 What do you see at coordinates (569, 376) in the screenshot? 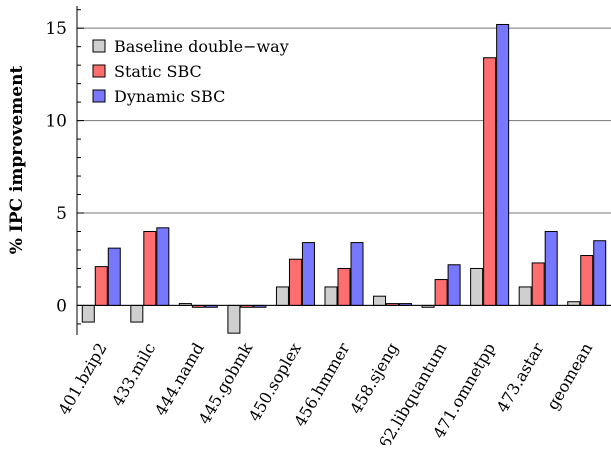
I see `x-tick-label: geomean` at bounding box center [569, 376].